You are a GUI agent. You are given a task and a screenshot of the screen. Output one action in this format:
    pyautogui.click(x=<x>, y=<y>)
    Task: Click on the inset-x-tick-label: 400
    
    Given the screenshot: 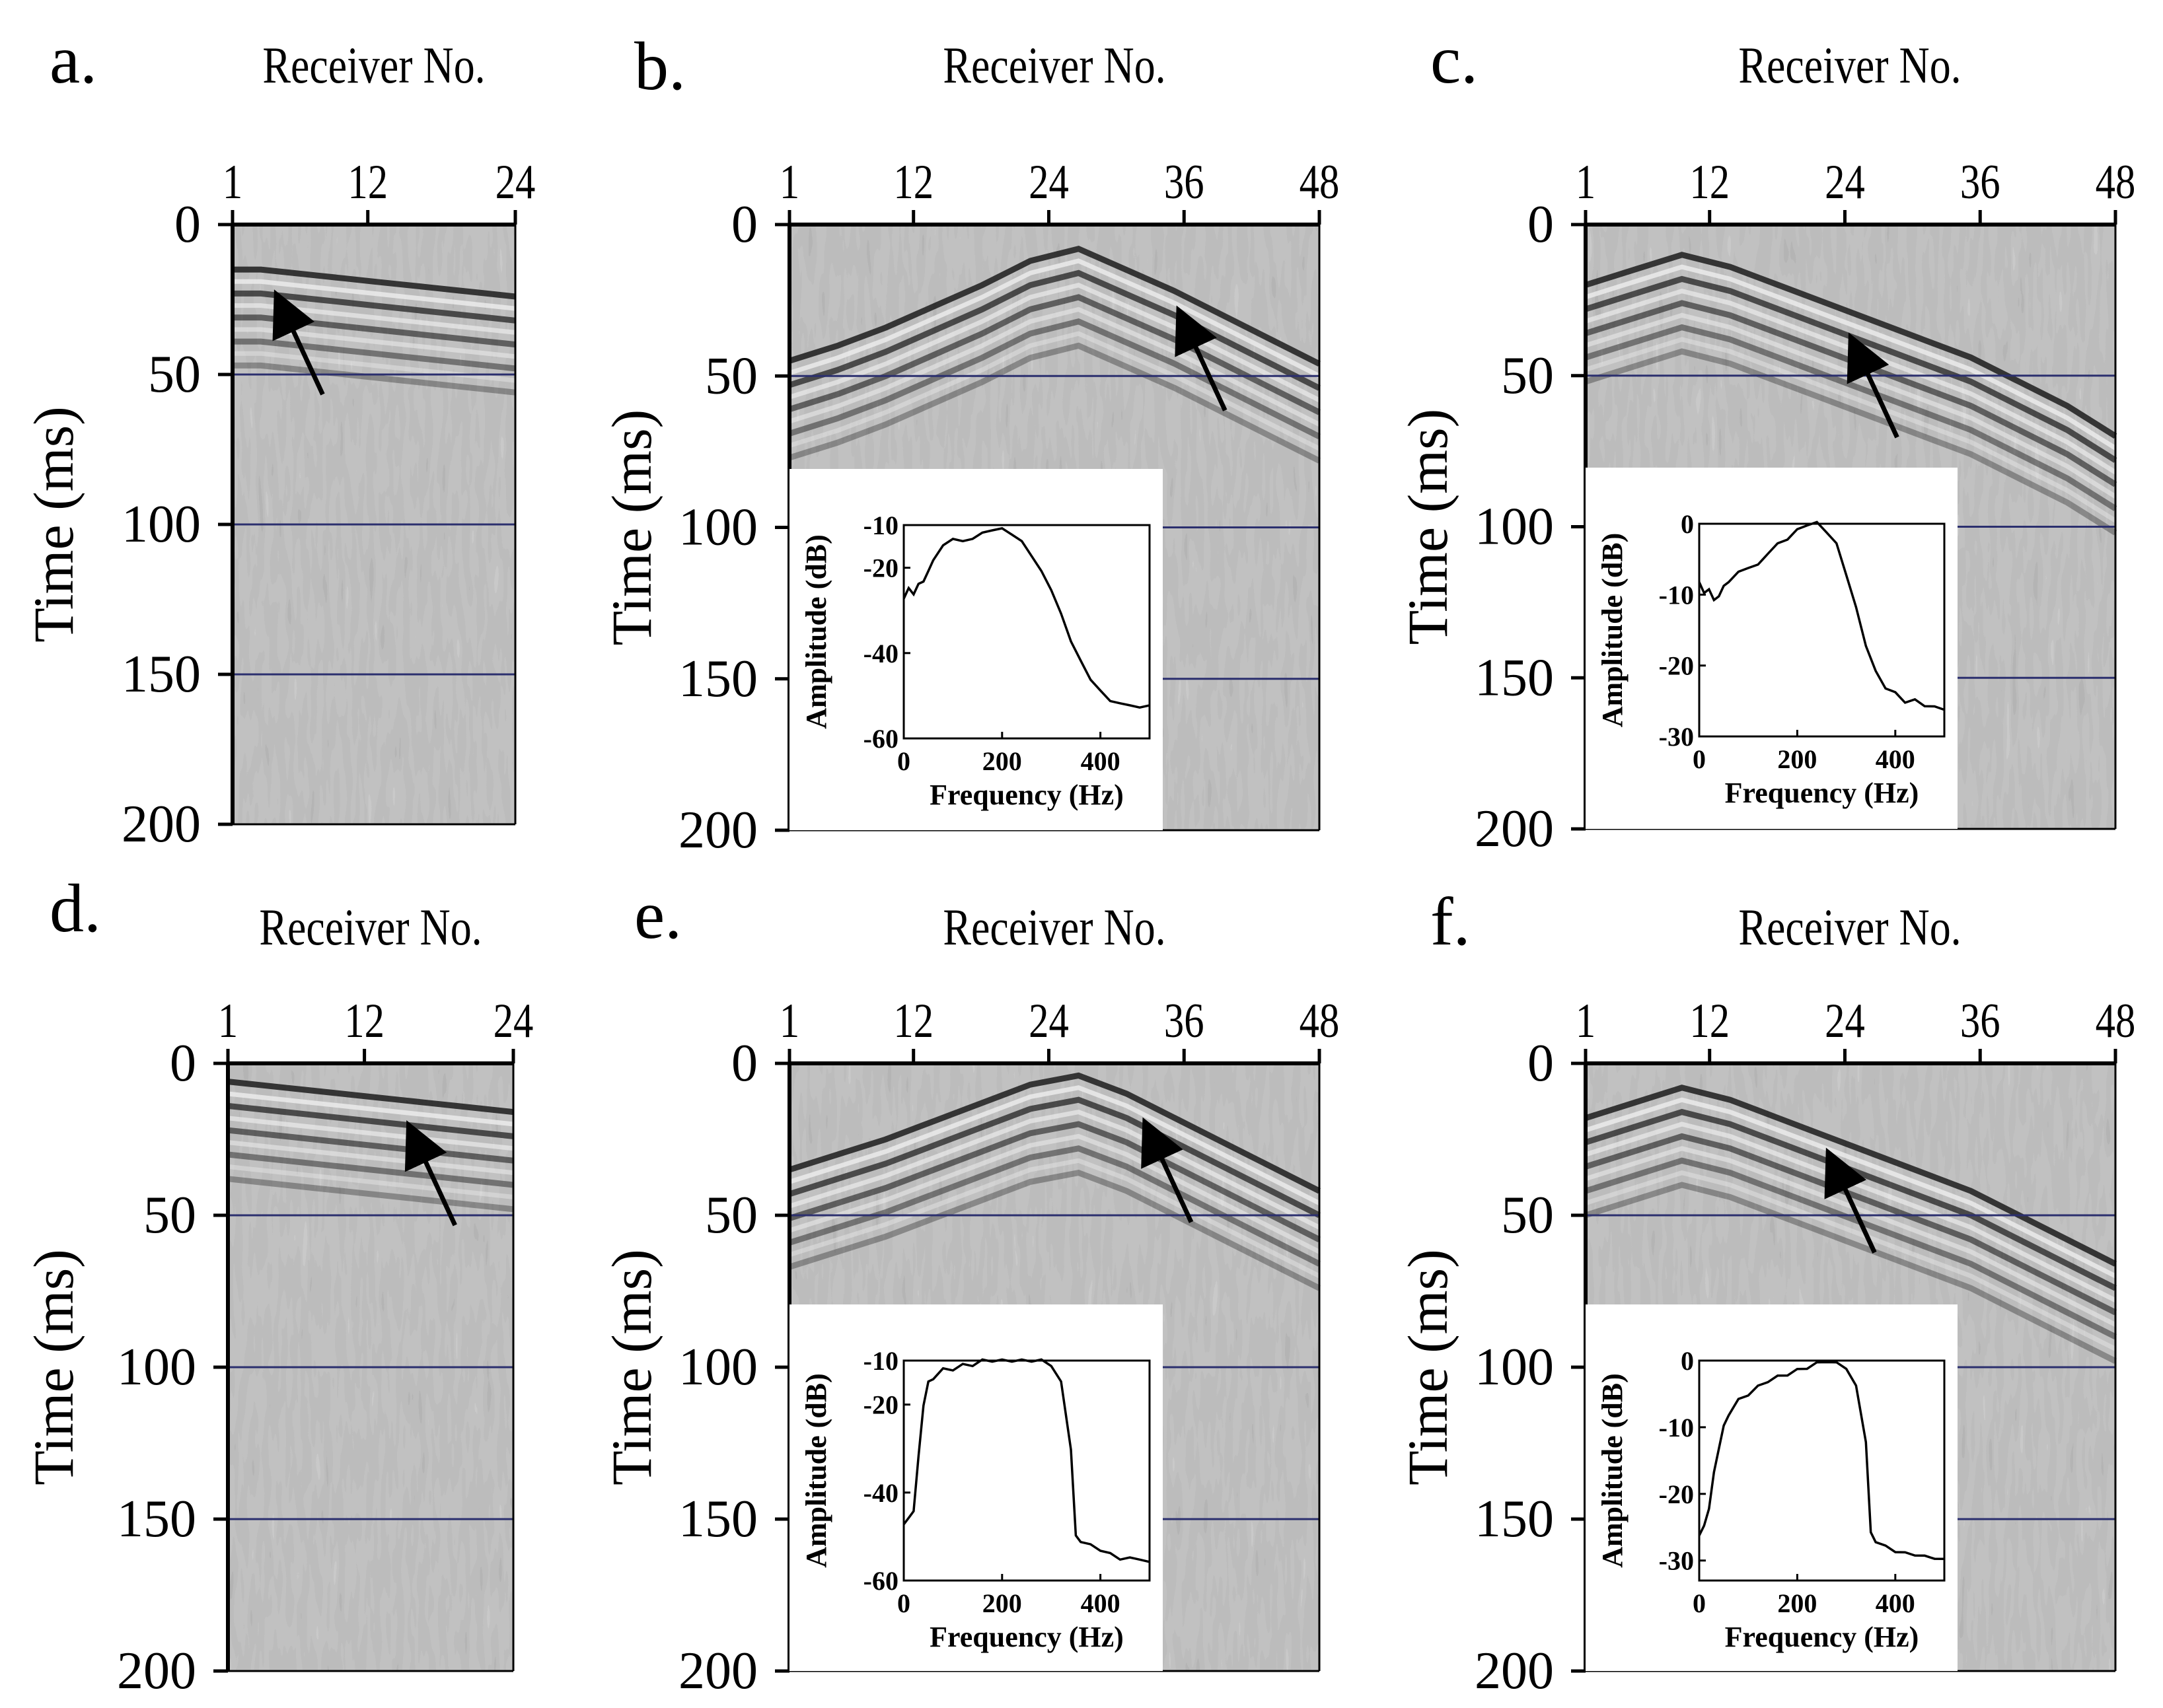 What is the action you would take?
    pyautogui.click(x=1100, y=1603)
    